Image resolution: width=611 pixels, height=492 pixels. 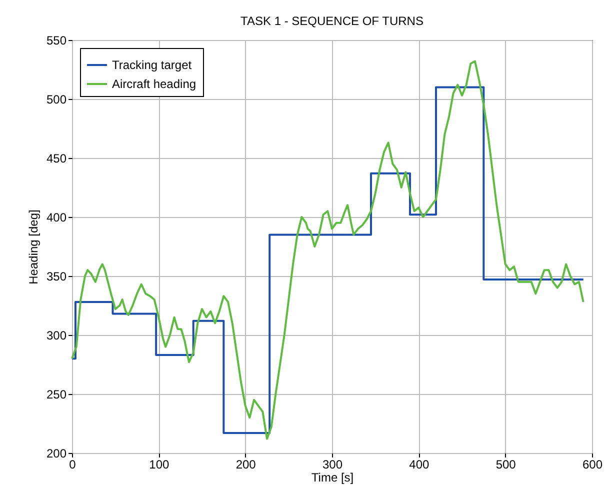 What do you see at coordinates (332, 465) in the screenshot?
I see `x-tick-label: 300` at bounding box center [332, 465].